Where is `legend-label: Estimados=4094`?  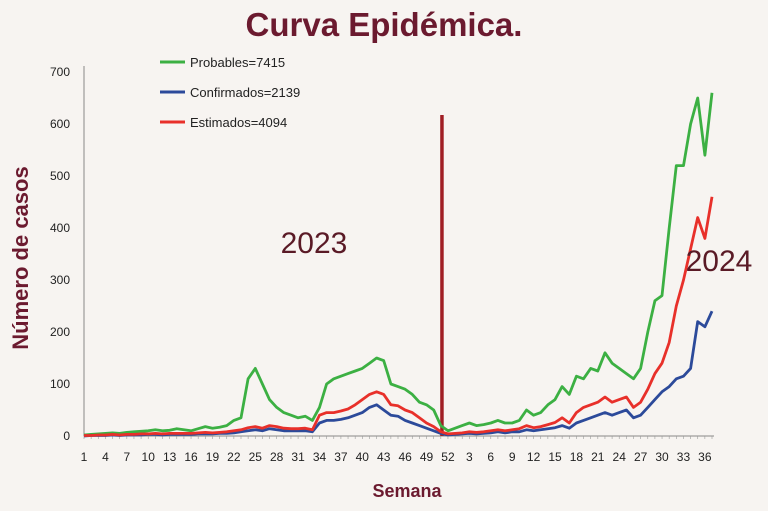 legend-label: Estimados=4094 is located at coordinates (238, 122).